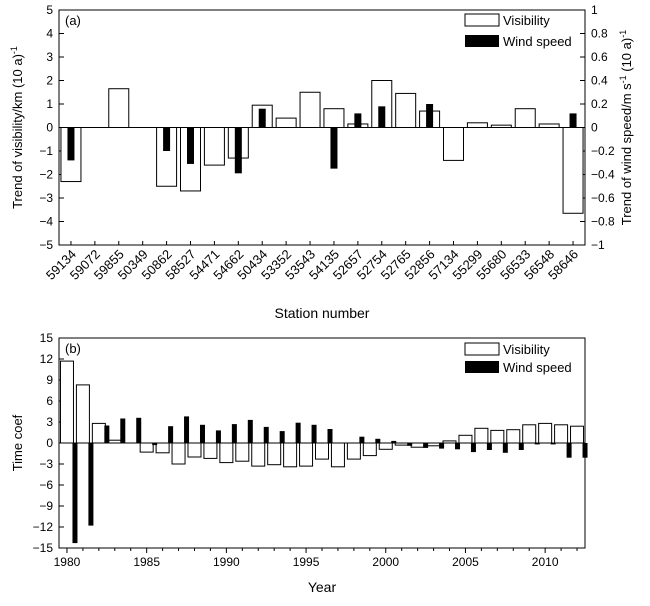 This screenshot has height=606, width=650. I want to click on y2-tick-label: −0.4, so click(603, 175).